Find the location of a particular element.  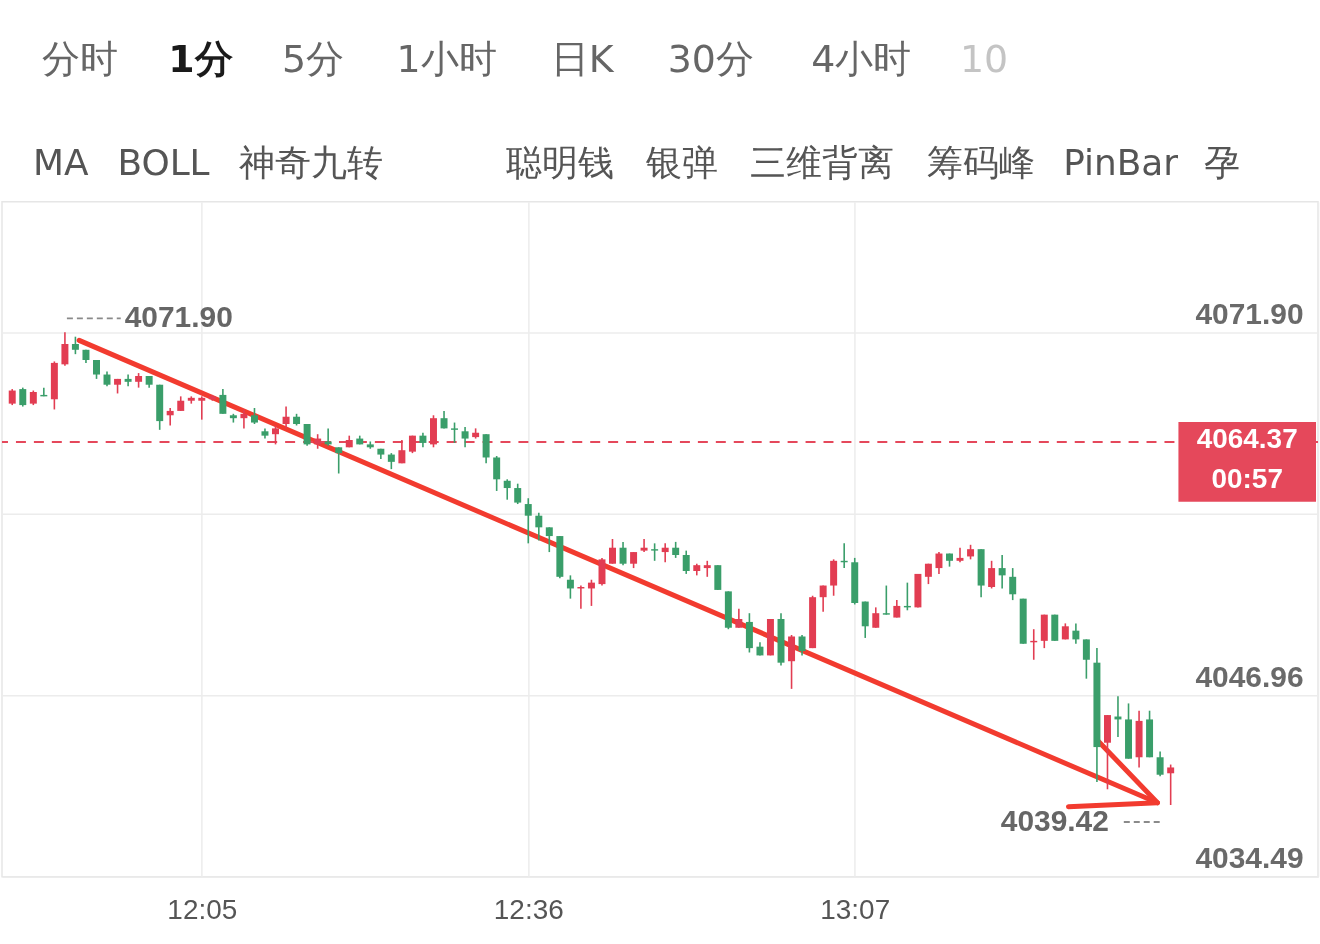

text: 日K is located at coordinates (582, 59).